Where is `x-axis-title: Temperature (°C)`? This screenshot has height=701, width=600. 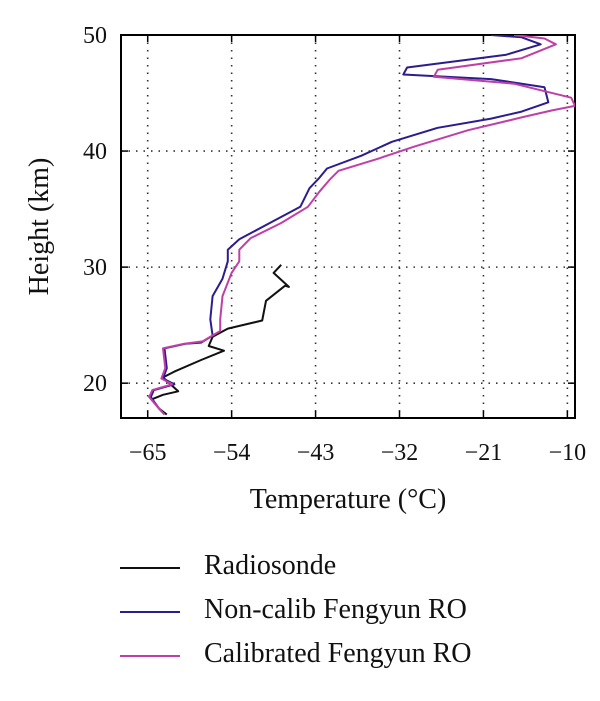
x-axis-title: Temperature (°C) is located at coordinates (348, 499).